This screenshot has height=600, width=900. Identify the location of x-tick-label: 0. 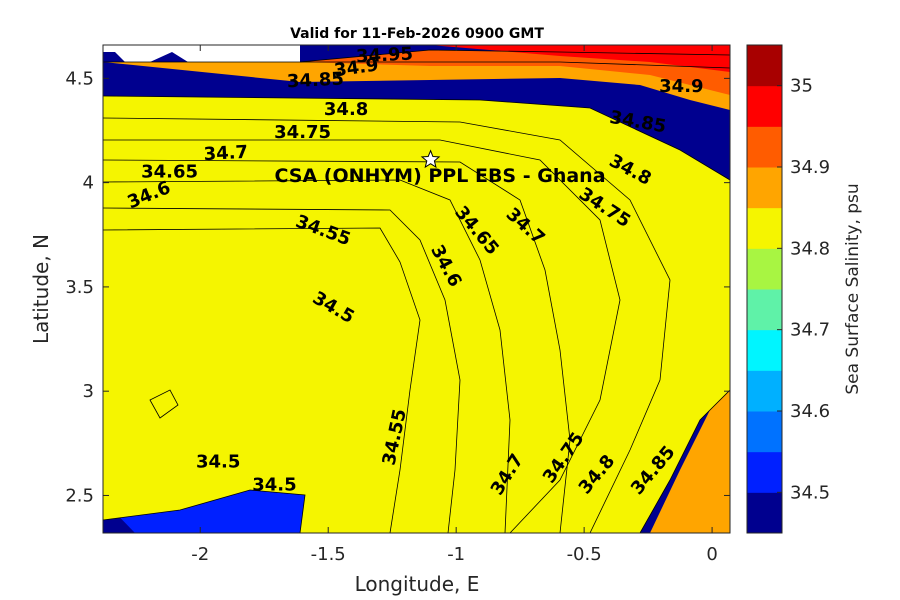
(711, 554).